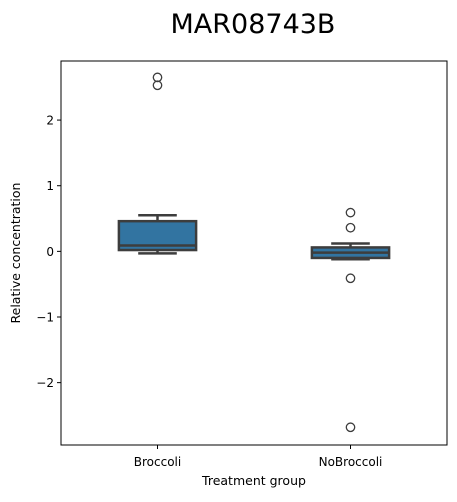 The height and width of the screenshot is (502, 457). What do you see at coordinates (45, 318) in the screenshot?
I see `y-tick-label: −1` at bounding box center [45, 318].